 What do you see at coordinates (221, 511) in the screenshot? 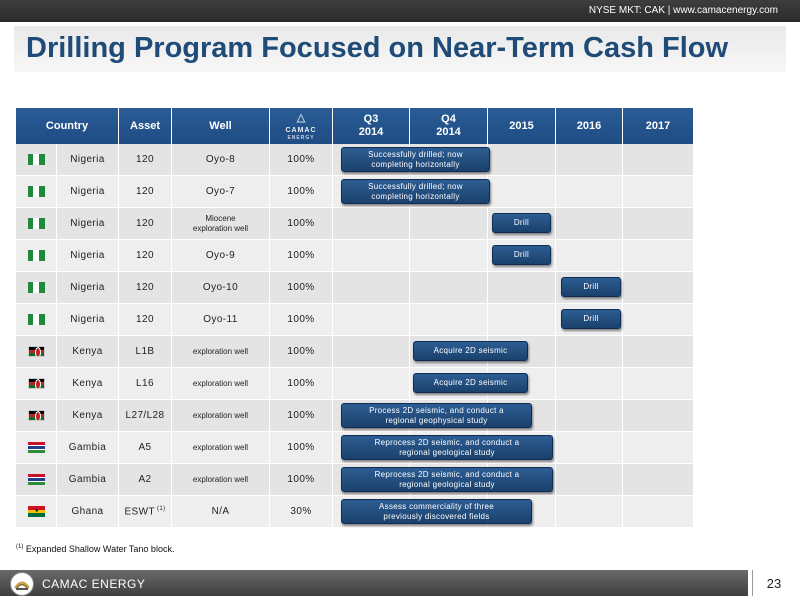
I see `well-cell: N/A` at bounding box center [221, 511].